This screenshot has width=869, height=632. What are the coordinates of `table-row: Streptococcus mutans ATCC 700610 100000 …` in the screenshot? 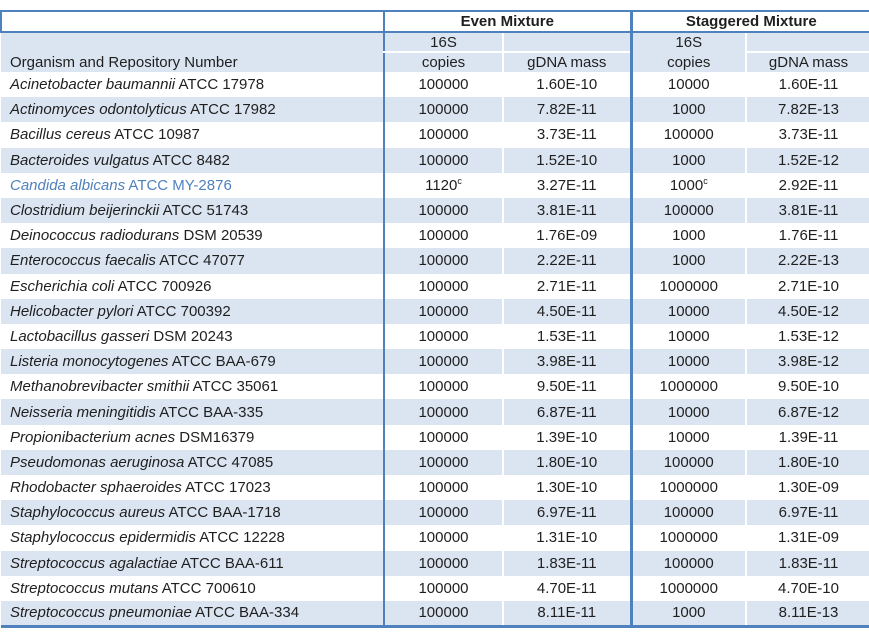 It's located at (435, 588).